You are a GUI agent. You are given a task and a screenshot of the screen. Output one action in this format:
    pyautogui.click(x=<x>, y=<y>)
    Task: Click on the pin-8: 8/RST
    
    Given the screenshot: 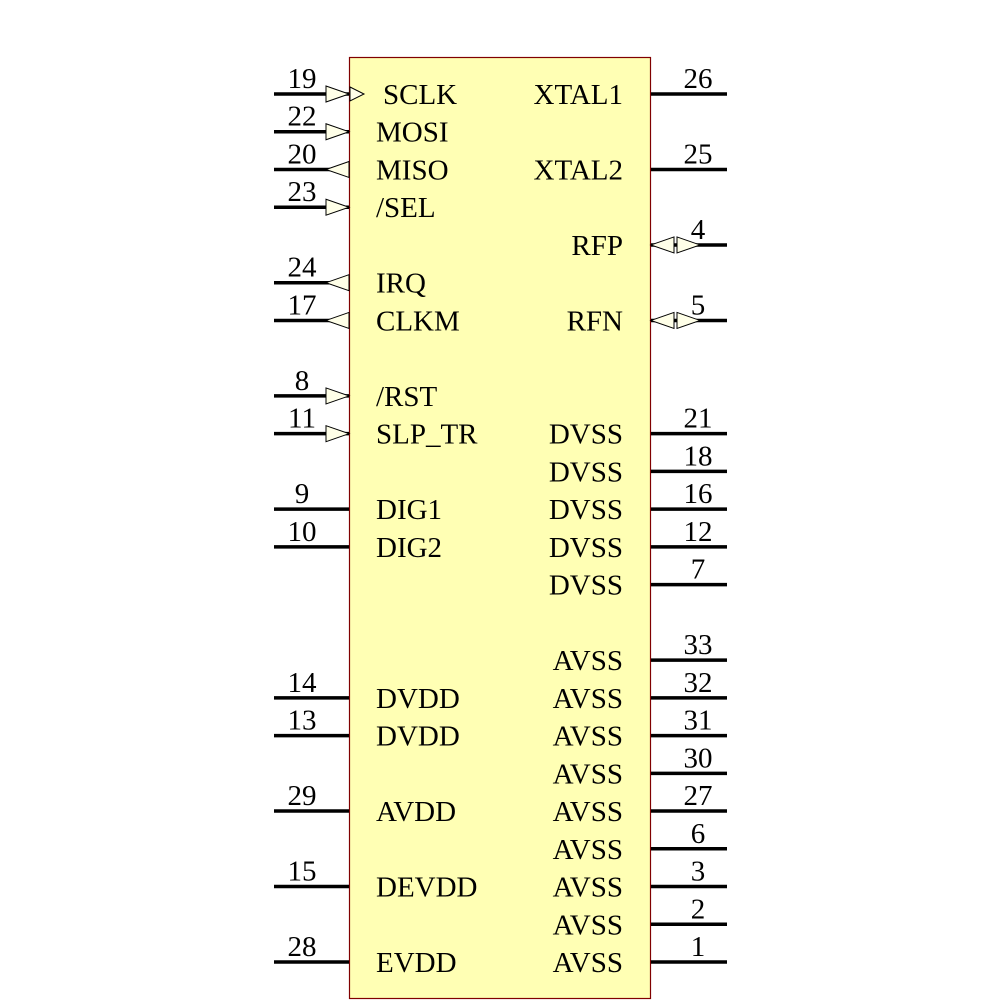 What is the action you would take?
    pyautogui.click(x=356, y=389)
    